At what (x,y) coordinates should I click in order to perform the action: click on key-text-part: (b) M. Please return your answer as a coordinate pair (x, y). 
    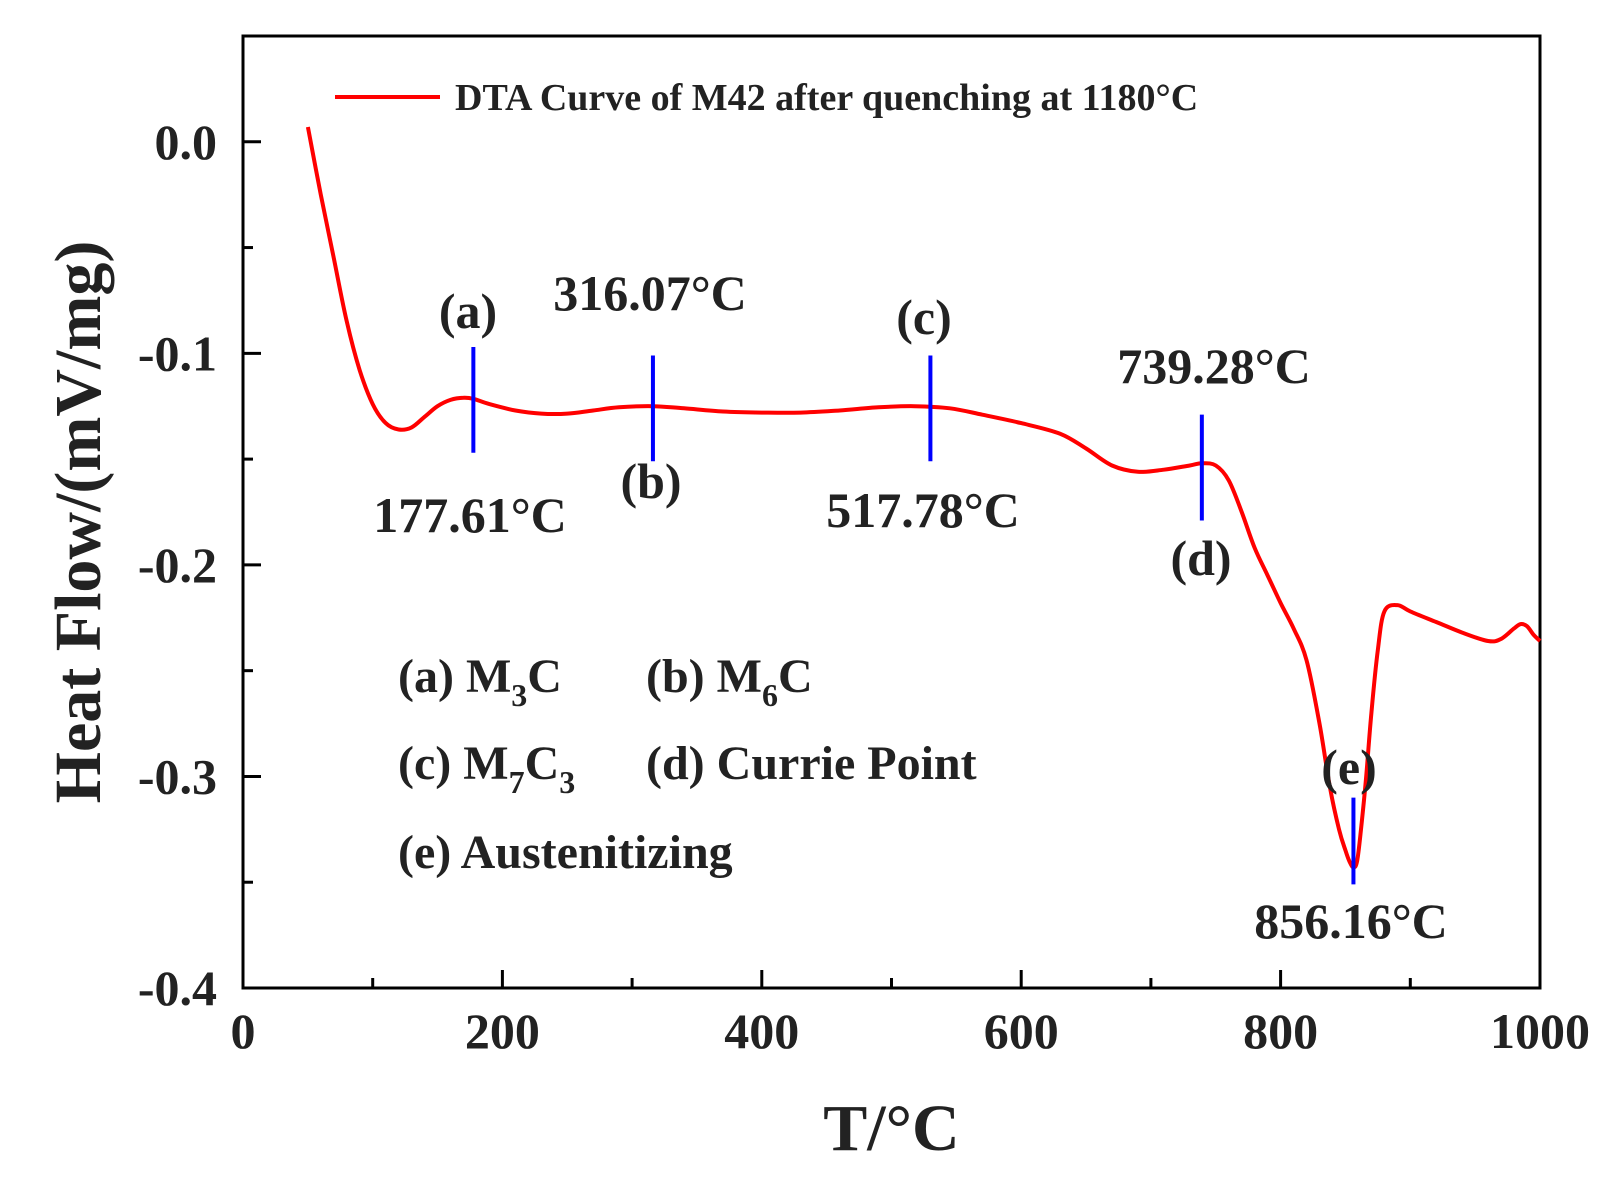
    Looking at the image, I should click on (704, 676).